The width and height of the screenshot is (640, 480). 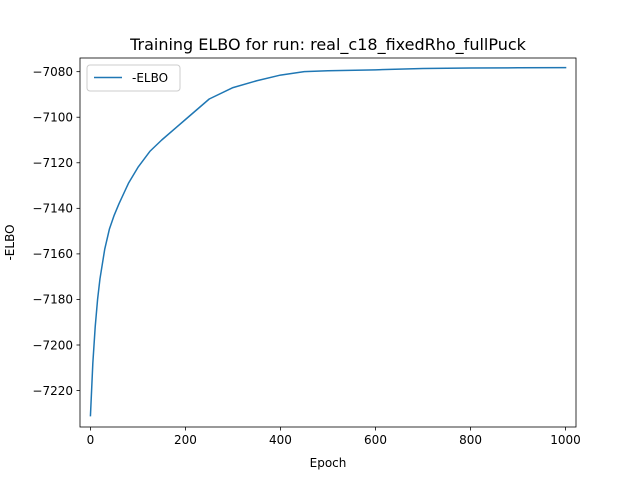 I want to click on x-axis-label: Epoch, so click(x=328, y=463).